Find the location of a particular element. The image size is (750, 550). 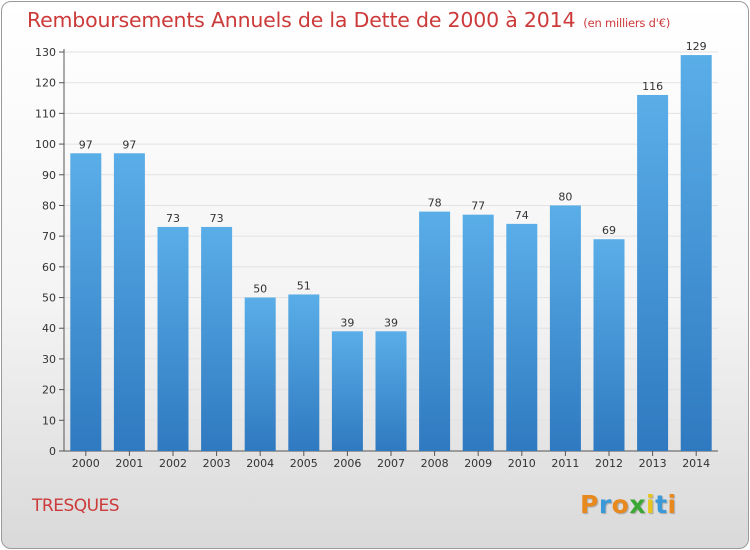

data-label: 78 is located at coordinates (435, 203).